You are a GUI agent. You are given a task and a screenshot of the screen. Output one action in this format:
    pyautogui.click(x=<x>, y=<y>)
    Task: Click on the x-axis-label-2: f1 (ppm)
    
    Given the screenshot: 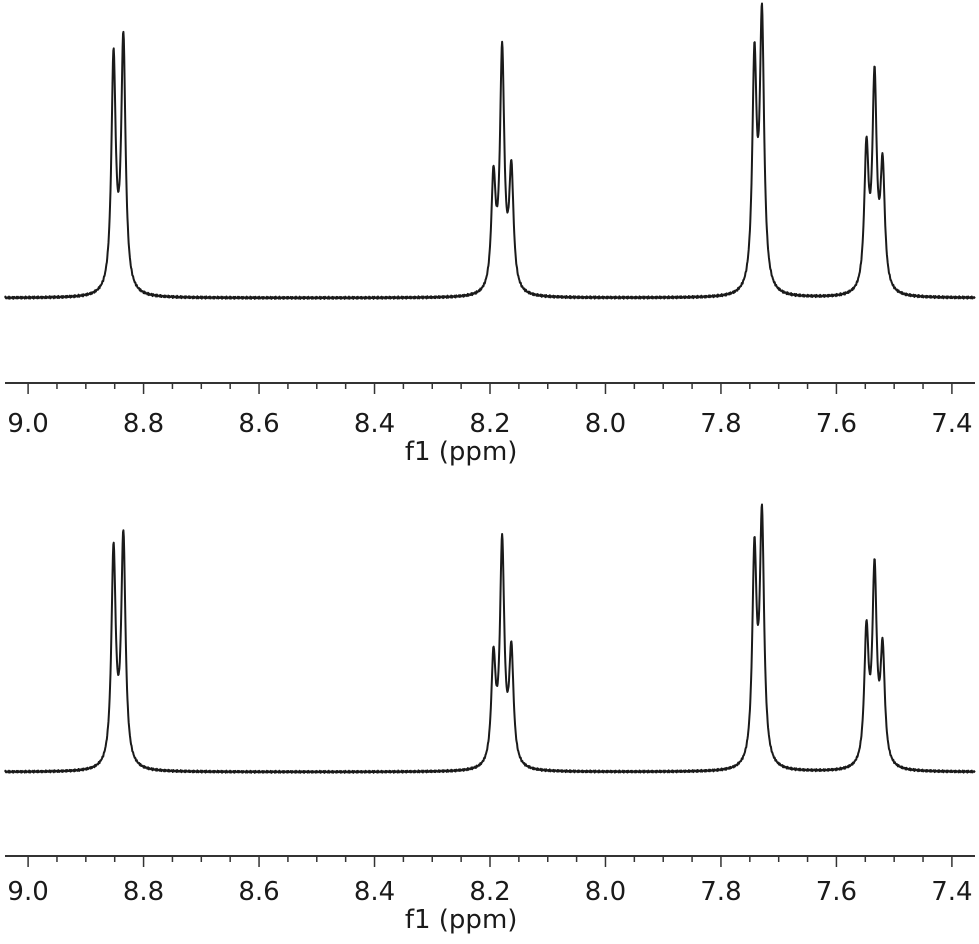 What is the action you would take?
    pyautogui.click(x=461, y=920)
    